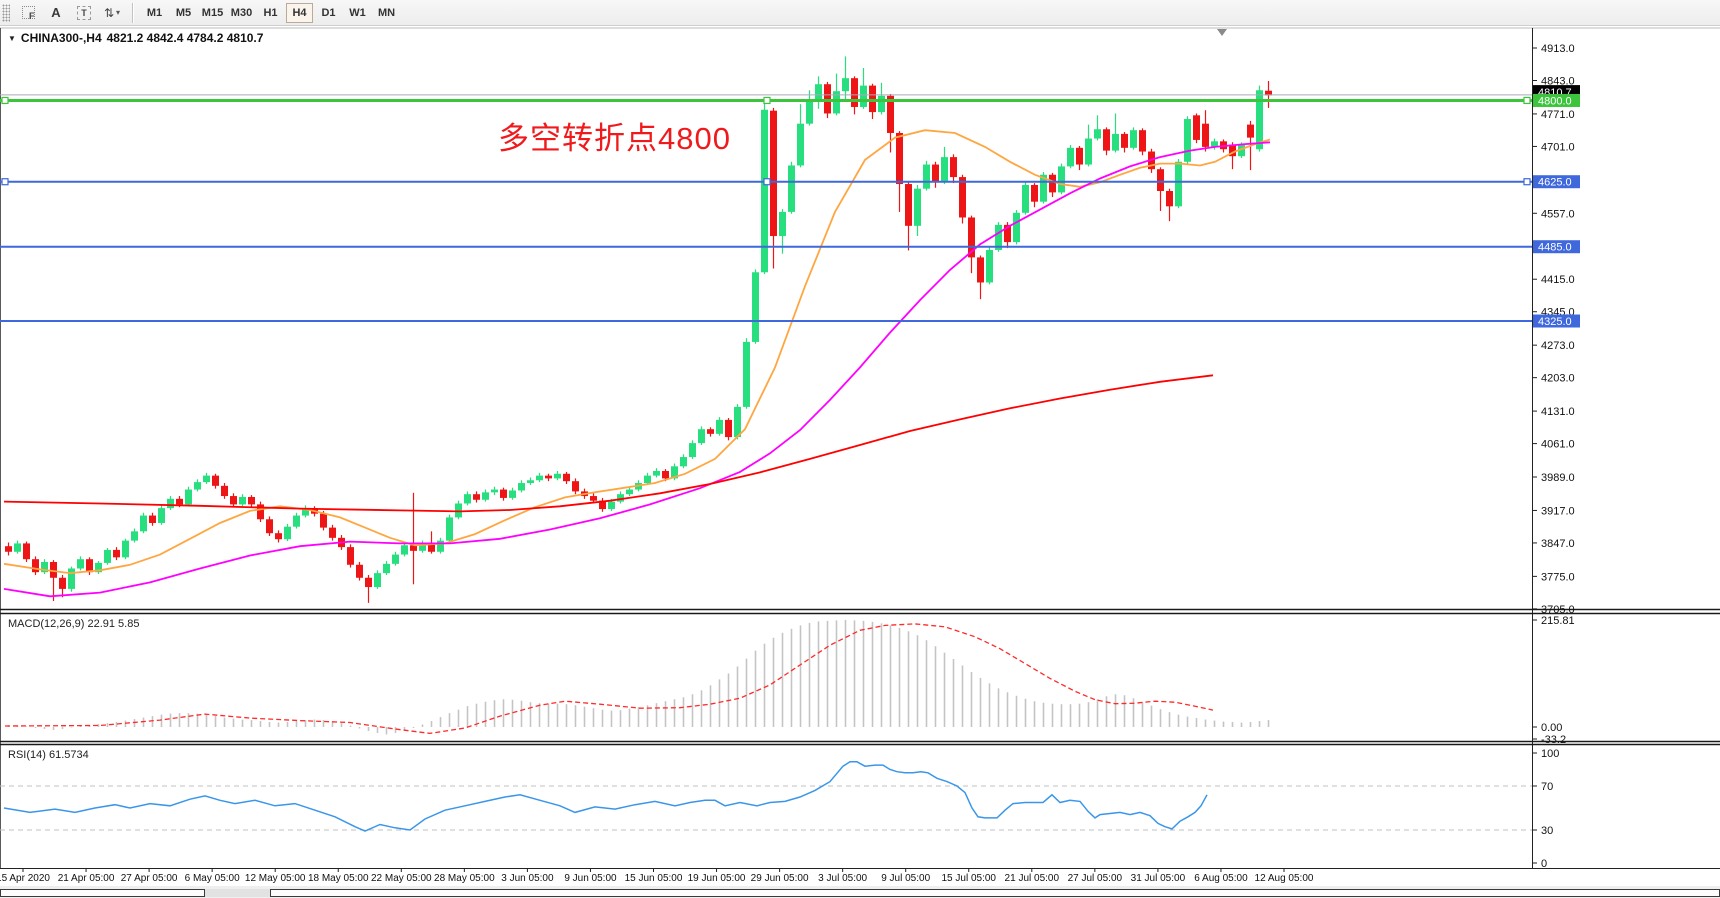 The height and width of the screenshot is (898, 1720). What do you see at coordinates (183, 12) in the screenshot?
I see `timeframe-button-m5: M5` at bounding box center [183, 12].